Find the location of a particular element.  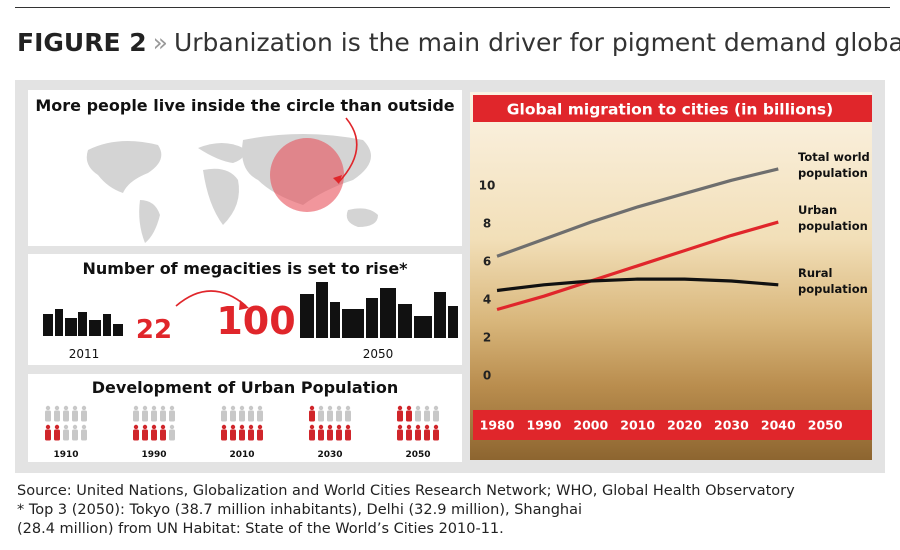

megacities-2050: 100 is located at coordinates (255, 321).